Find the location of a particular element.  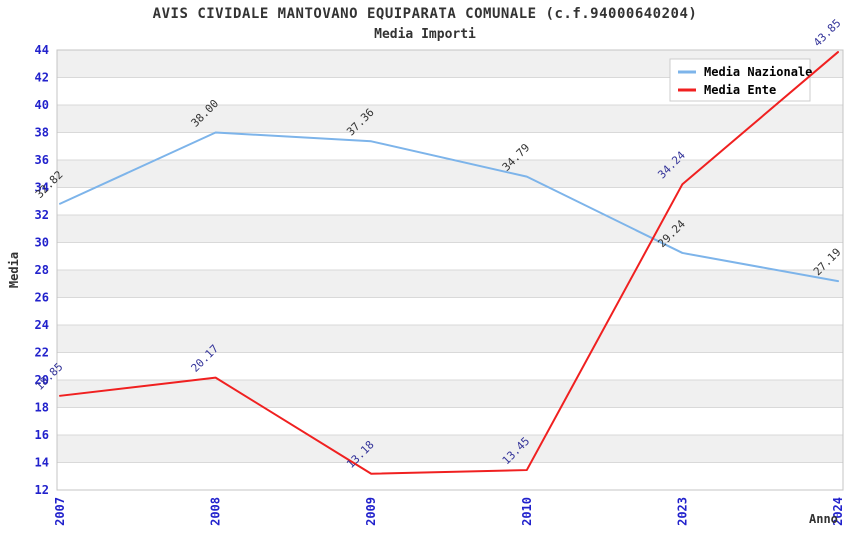

y-tick-label: 40 is located at coordinates (42, 105).